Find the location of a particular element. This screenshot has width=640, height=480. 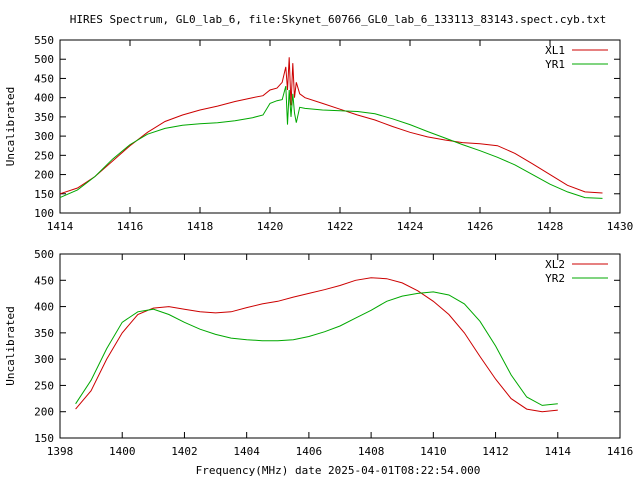

x-tick-label: 1430 is located at coordinates (620, 226).